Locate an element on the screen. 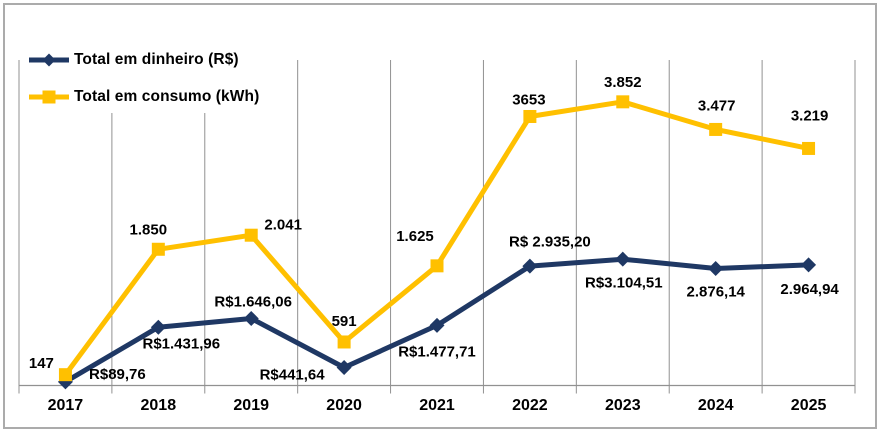 This screenshot has height=432, width=880. data-label: 1.850 is located at coordinates (149, 230).